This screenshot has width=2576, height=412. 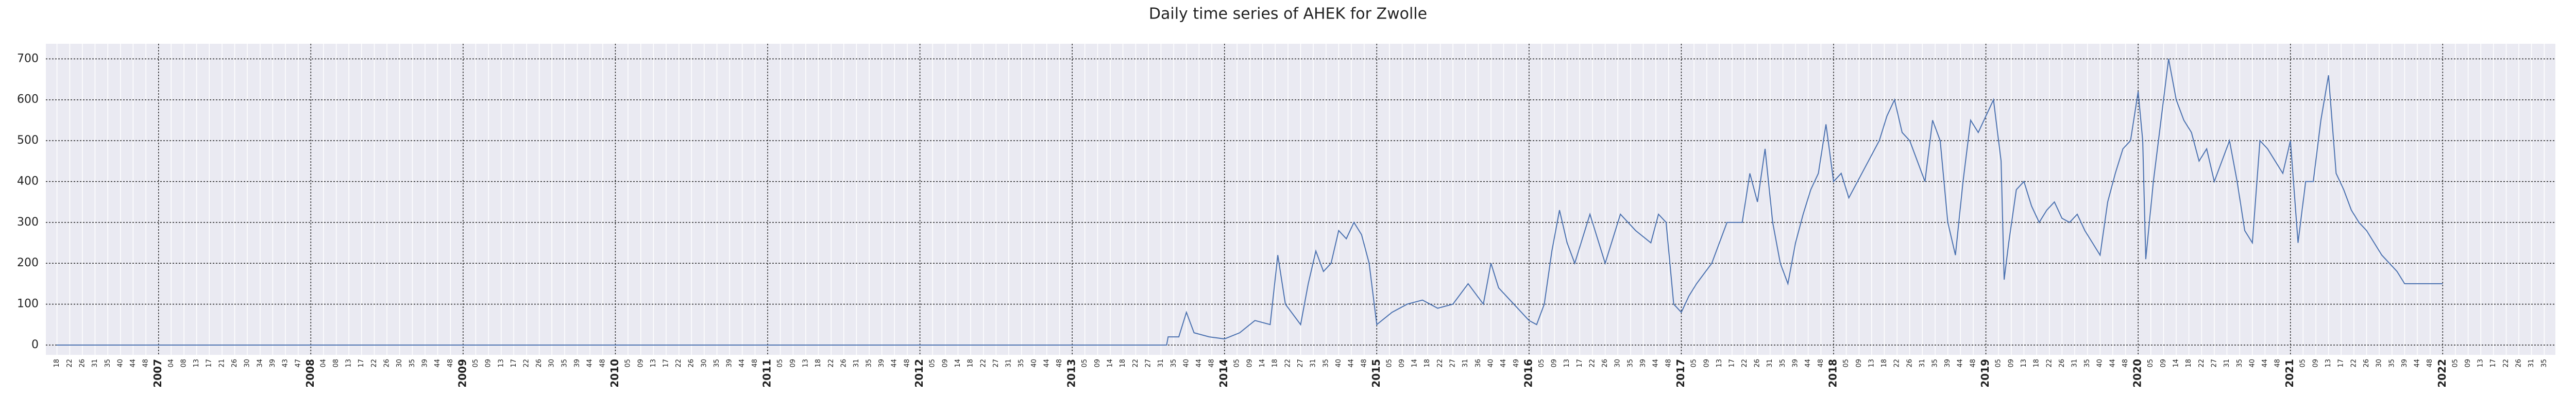 What do you see at coordinates (1985, 374) in the screenshot?
I see `x-tick-label: 2019` at bounding box center [1985, 374].